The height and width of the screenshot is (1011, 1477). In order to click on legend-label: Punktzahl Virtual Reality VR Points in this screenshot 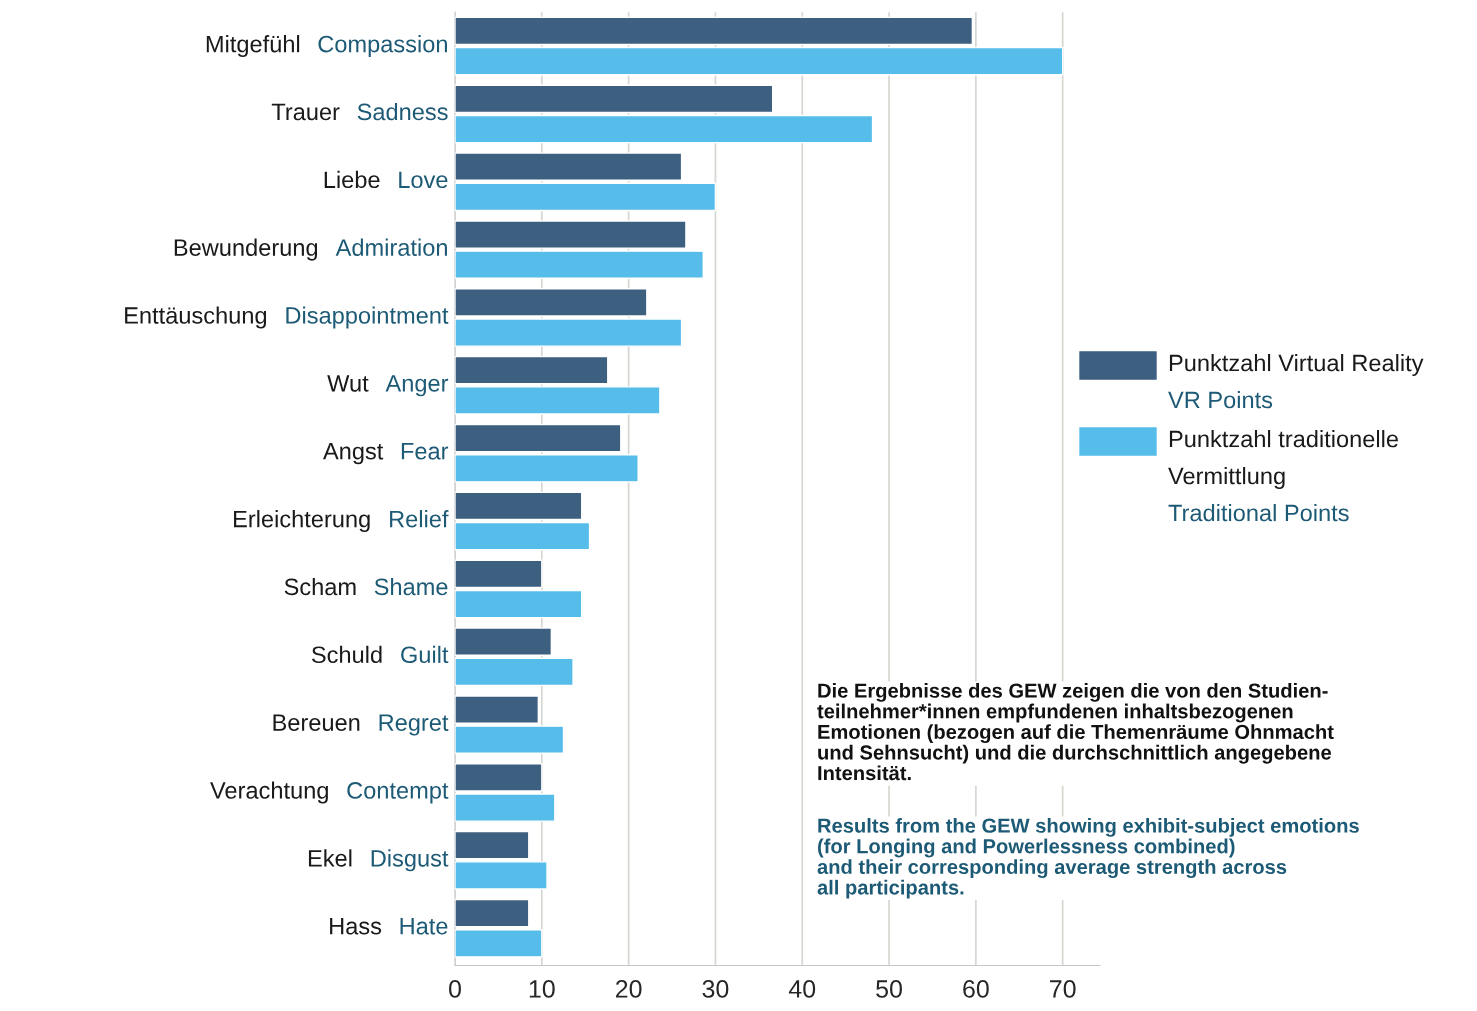, I will do `click(1296, 381)`.